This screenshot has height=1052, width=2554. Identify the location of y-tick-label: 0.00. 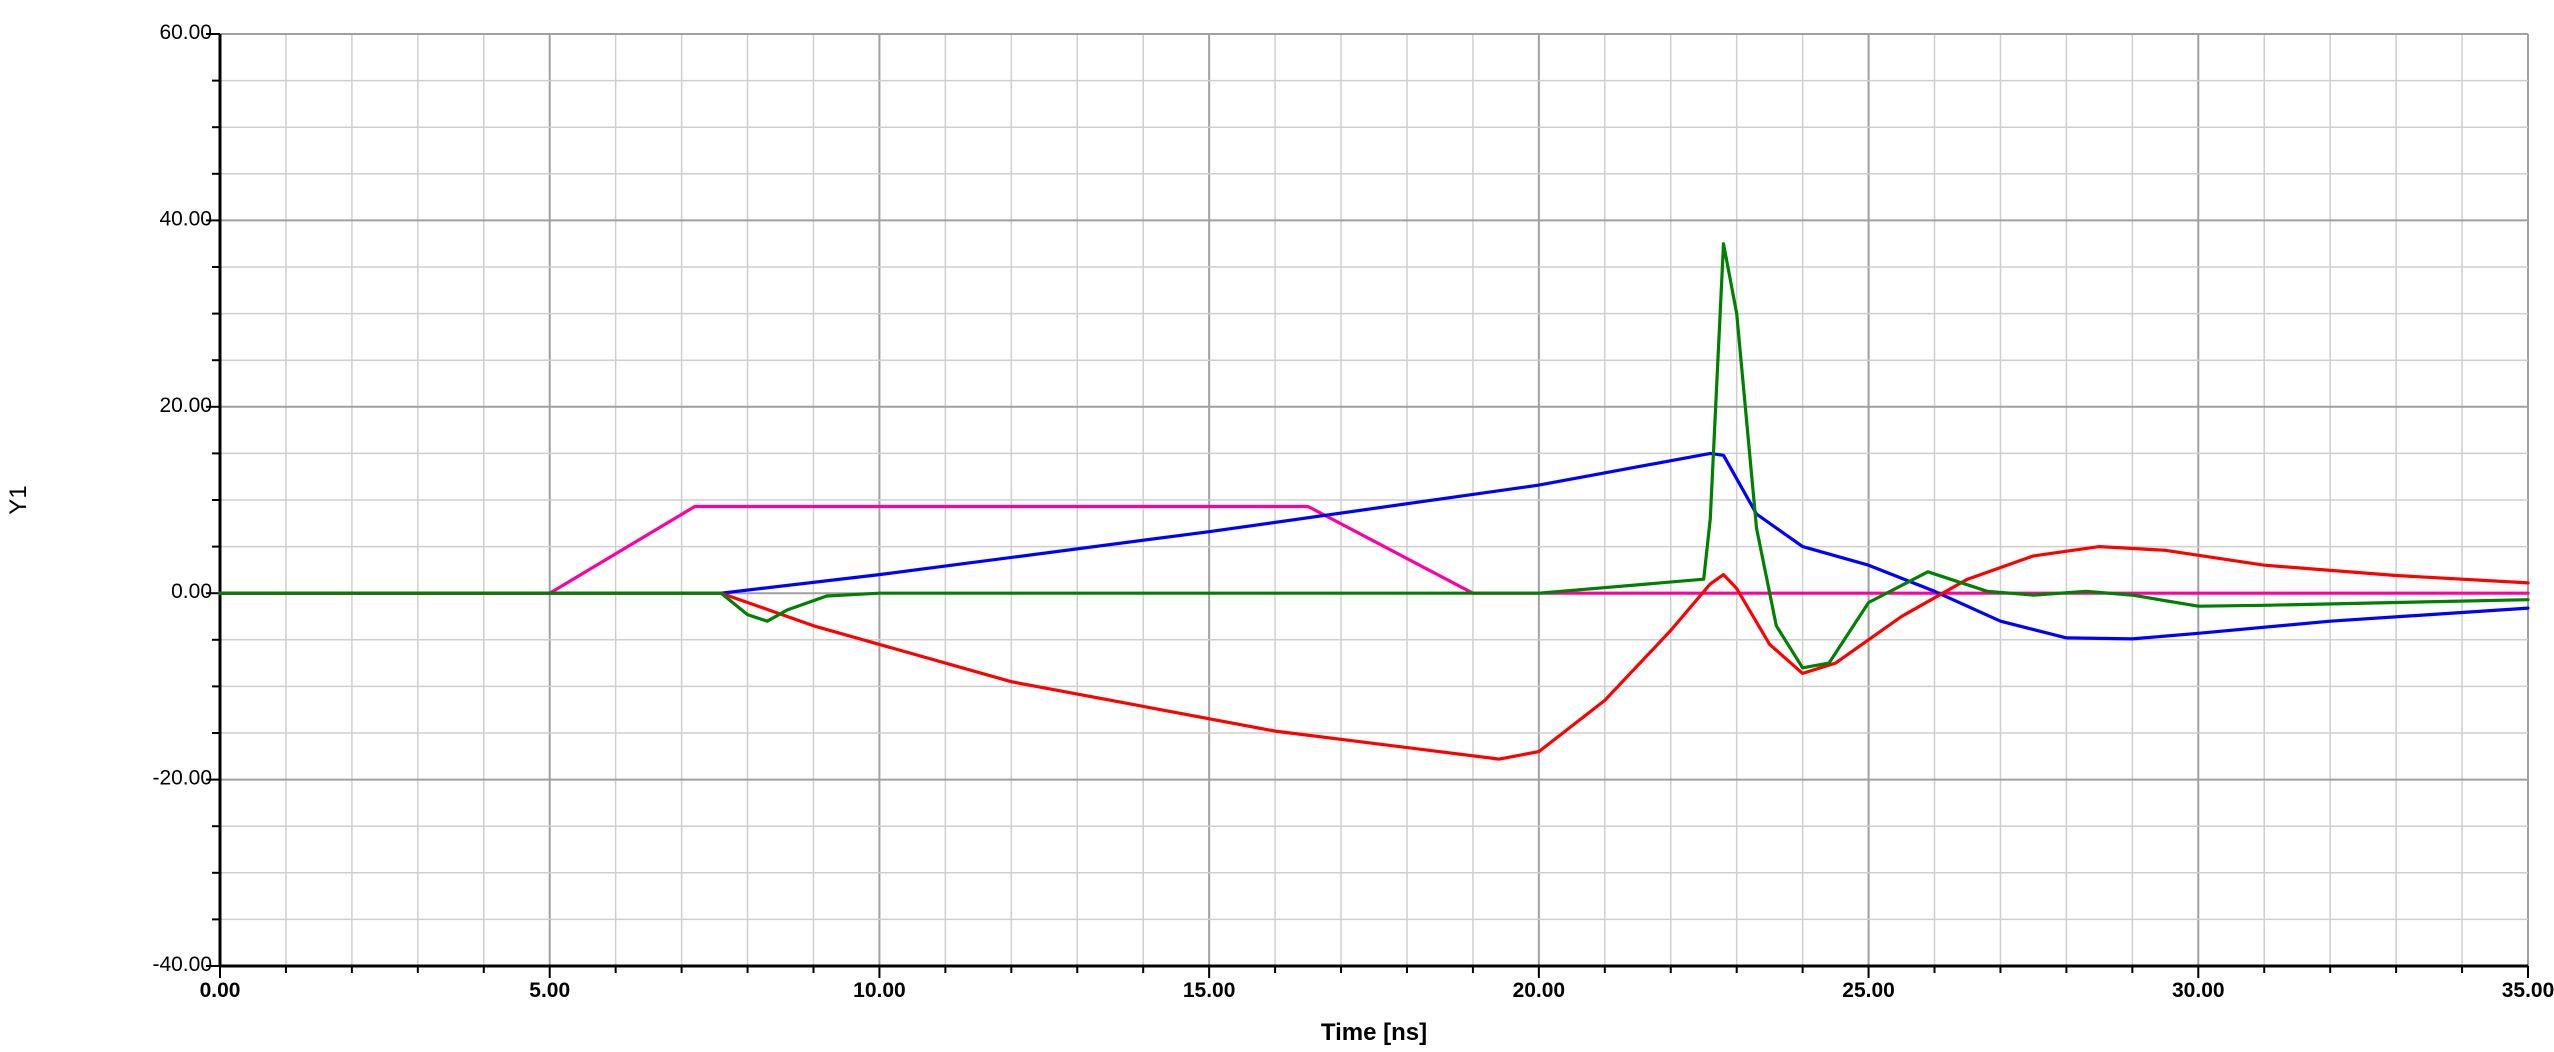
(191, 591).